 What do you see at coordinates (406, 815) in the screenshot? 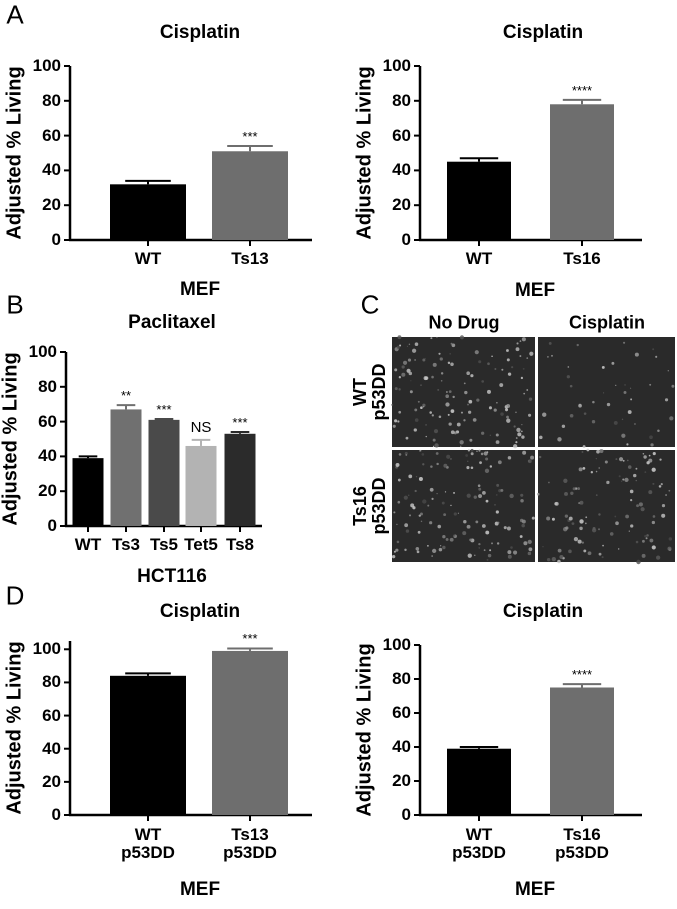
I see `y-tick-label: 0` at bounding box center [406, 815].